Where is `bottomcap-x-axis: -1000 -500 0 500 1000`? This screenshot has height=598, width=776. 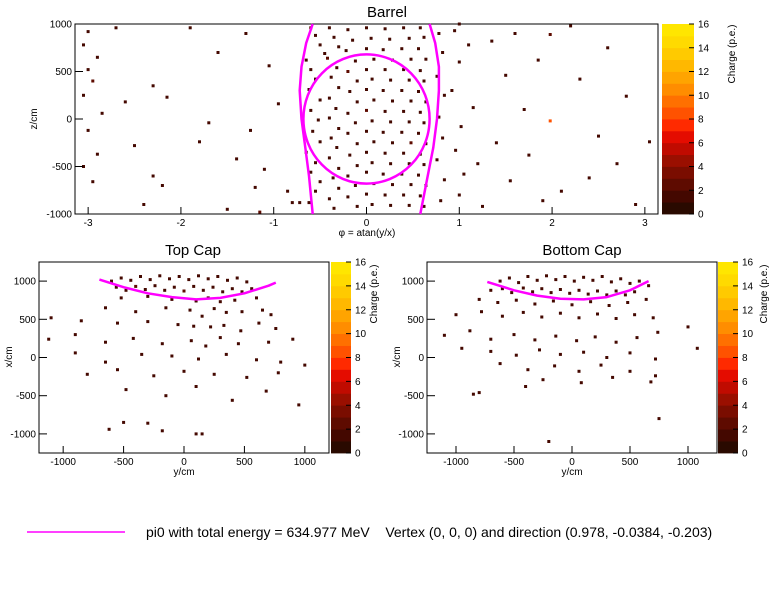 bottomcap-x-axis: -1000 -500 0 500 1000 is located at coordinates (571, 457).